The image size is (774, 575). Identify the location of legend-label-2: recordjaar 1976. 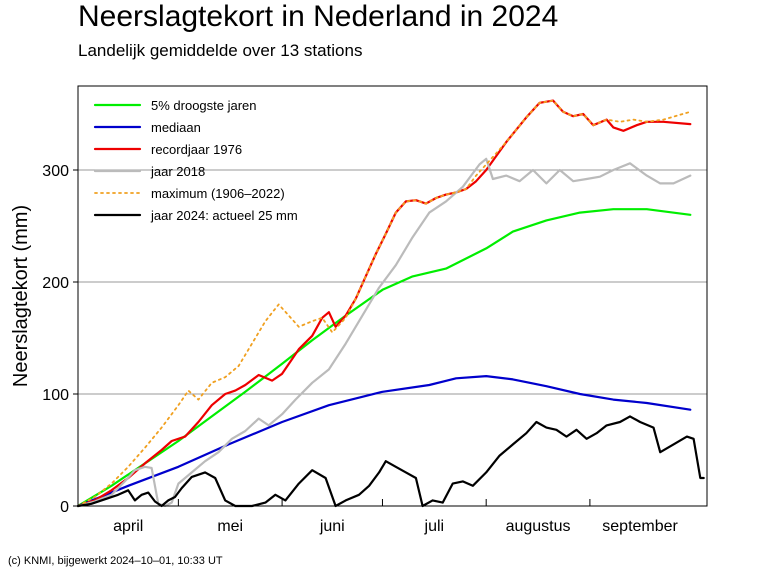
(196, 149).